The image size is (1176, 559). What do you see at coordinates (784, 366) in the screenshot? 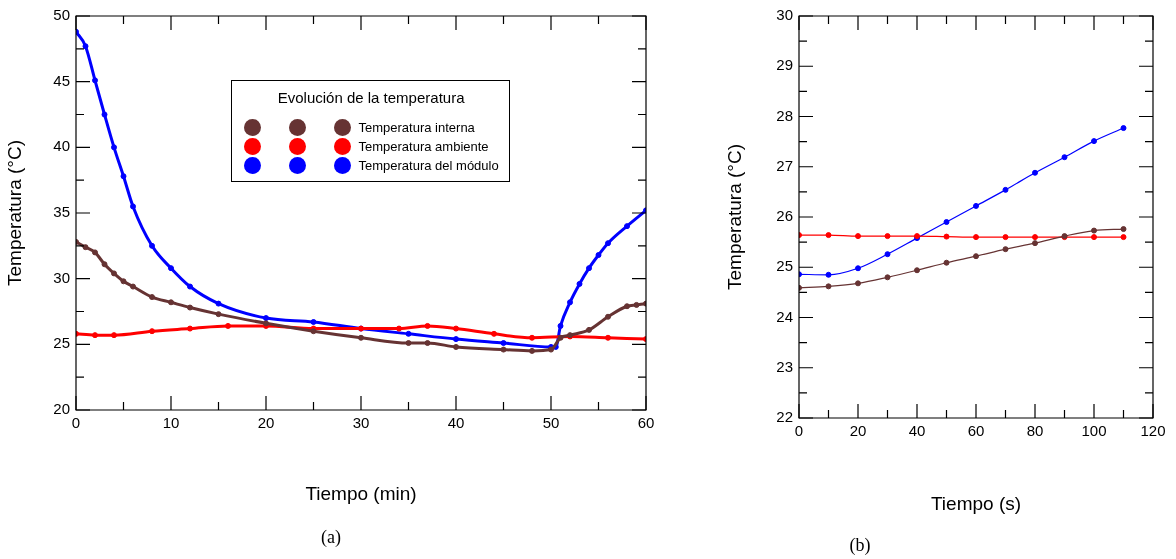
I see `y-tick-label: 23` at bounding box center [784, 366].